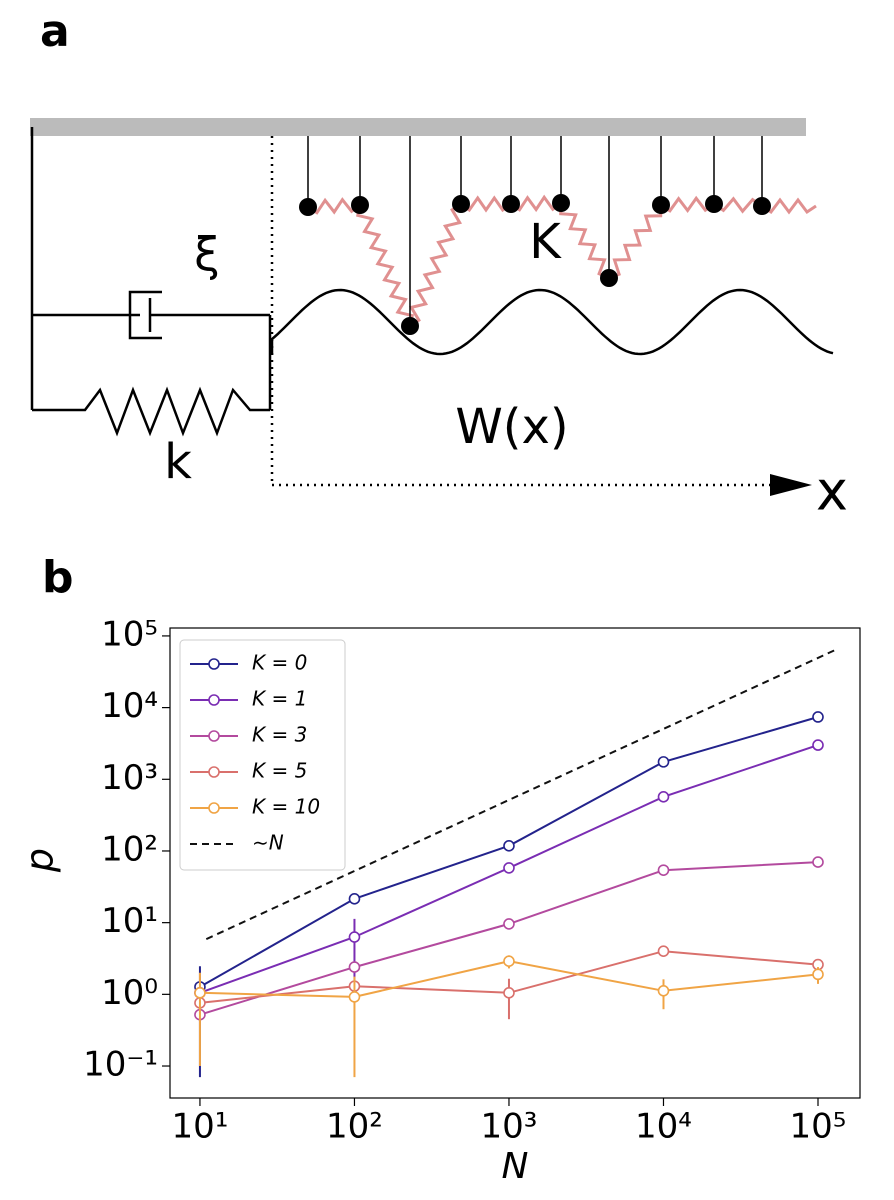 Image resolution: width=894 pixels, height=1200 pixels. What do you see at coordinates (286, 807) in the screenshot?
I see `legend-label: K = 10` at bounding box center [286, 807].